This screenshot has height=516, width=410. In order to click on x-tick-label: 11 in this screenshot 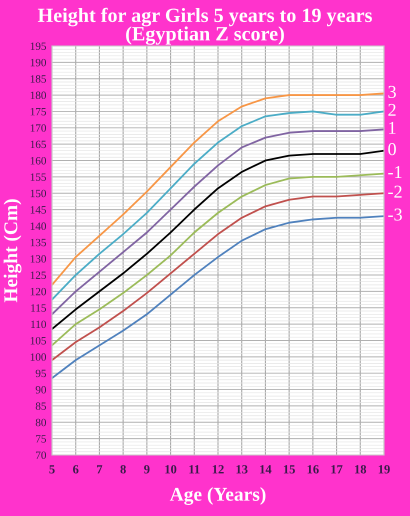, I will do `click(194, 469)`.